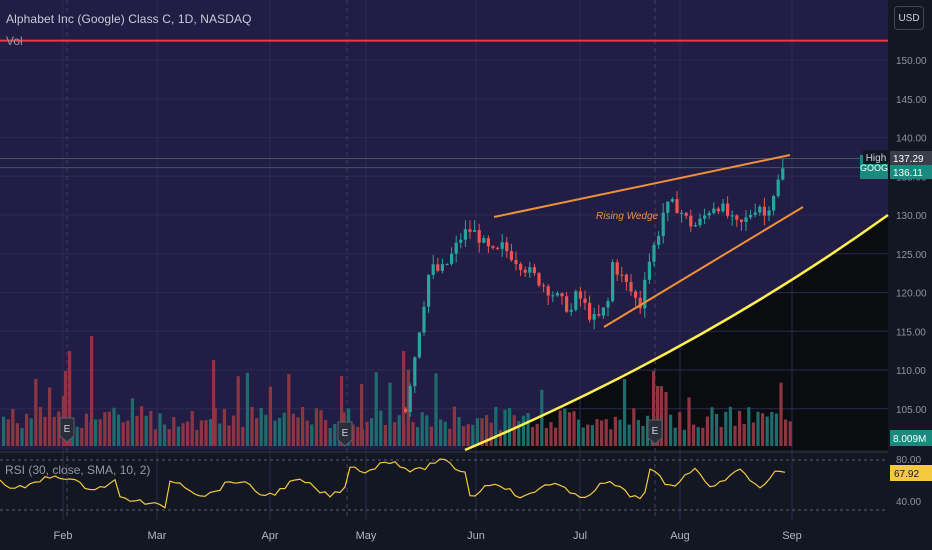 The image size is (932, 550). I want to click on month-label: Aug, so click(680, 536).